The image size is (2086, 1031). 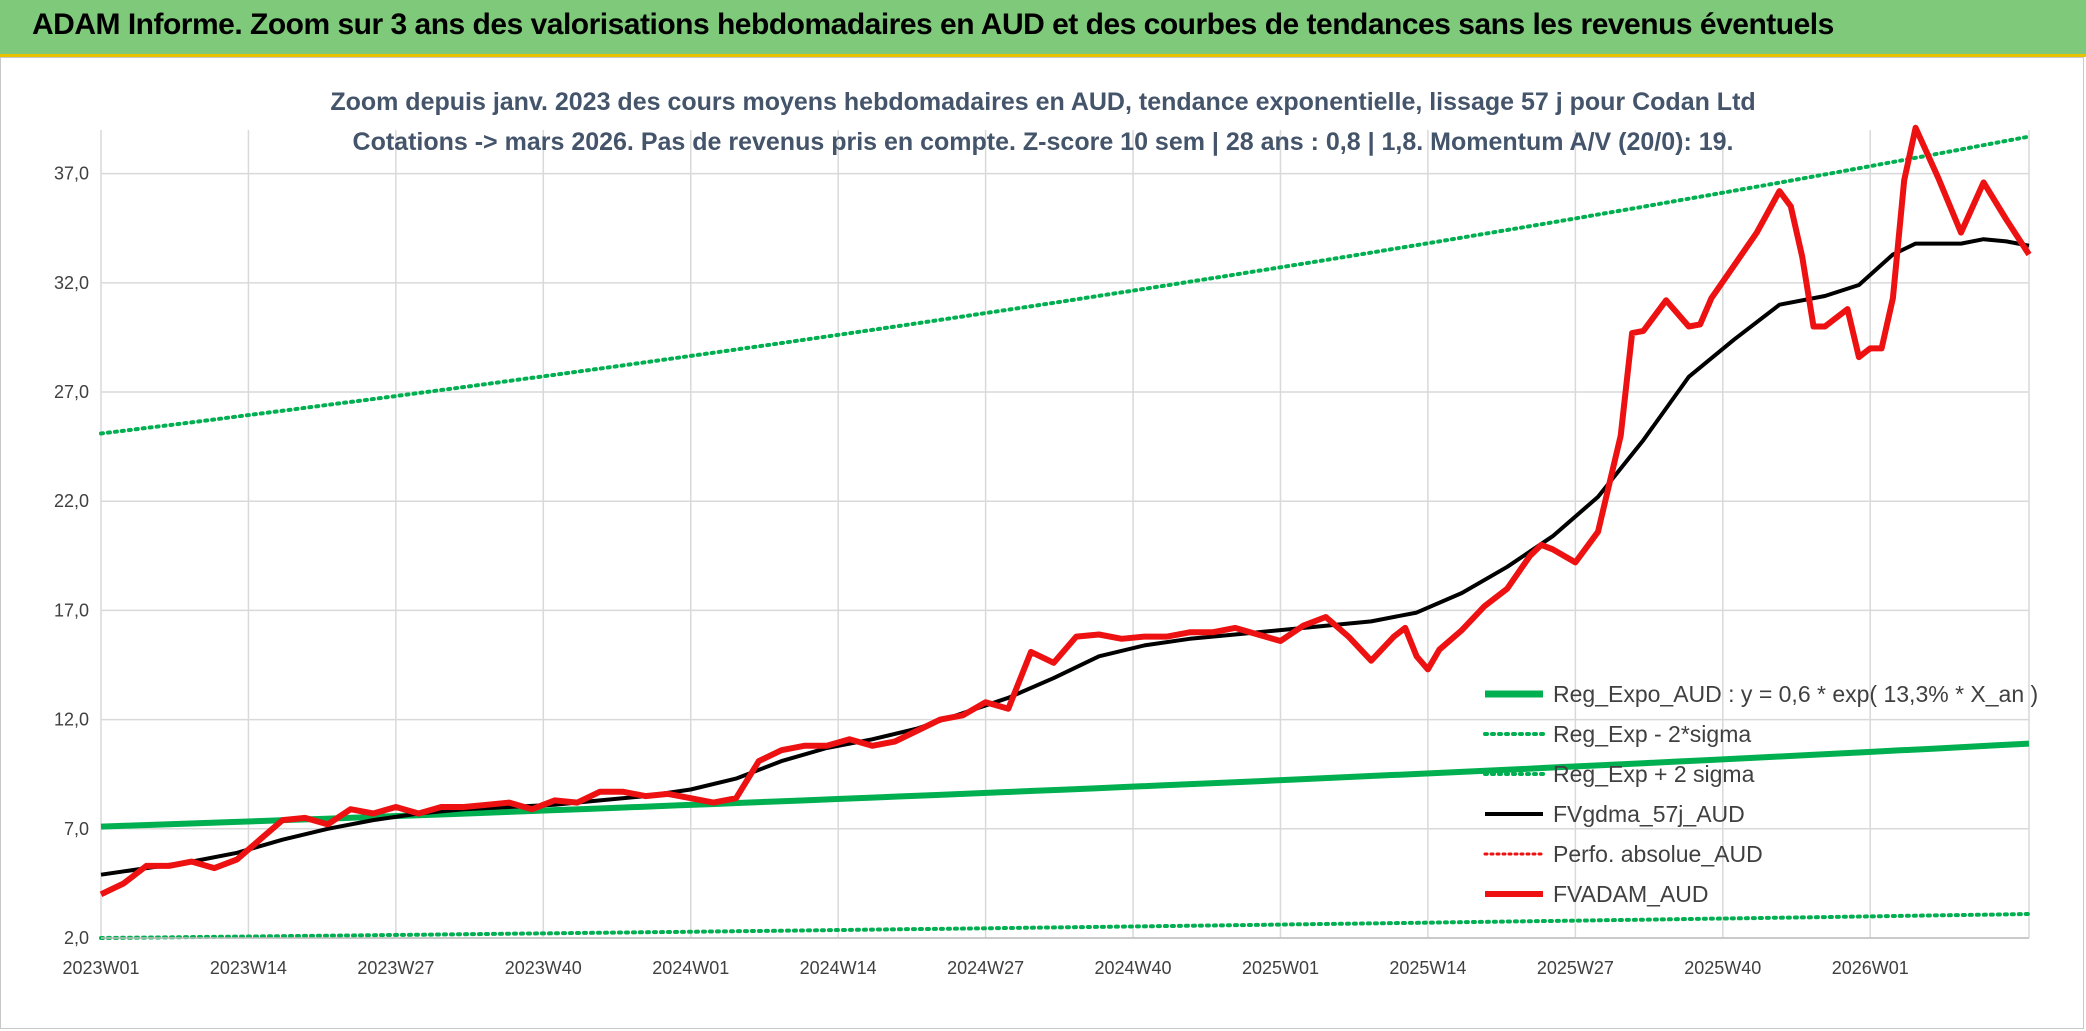 What do you see at coordinates (1652, 734) in the screenshot?
I see `legend-label: Reg_Exp - 2*sigma` at bounding box center [1652, 734].